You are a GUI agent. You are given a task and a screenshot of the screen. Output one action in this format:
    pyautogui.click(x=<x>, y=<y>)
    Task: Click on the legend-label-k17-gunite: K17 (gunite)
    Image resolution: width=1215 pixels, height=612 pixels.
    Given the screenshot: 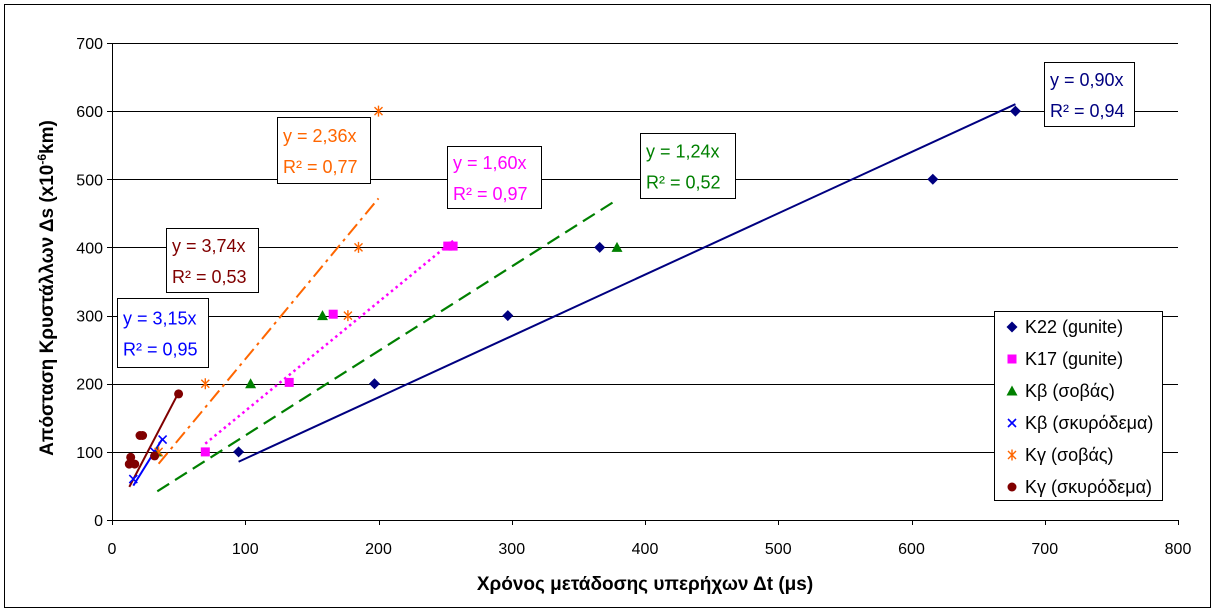 What is the action you would take?
    pyautogui.click(x=1074, y=359)
    